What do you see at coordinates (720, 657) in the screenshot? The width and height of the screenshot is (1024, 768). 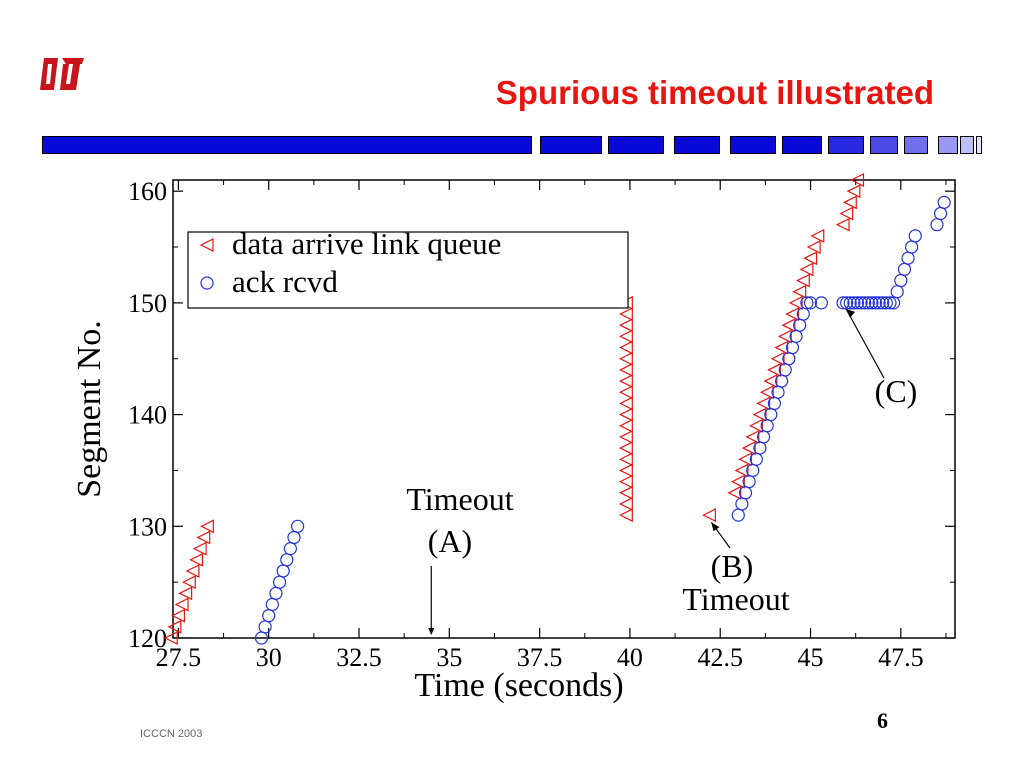 I see `x-tick-label: 42.5` at bounding box center [720, 657].